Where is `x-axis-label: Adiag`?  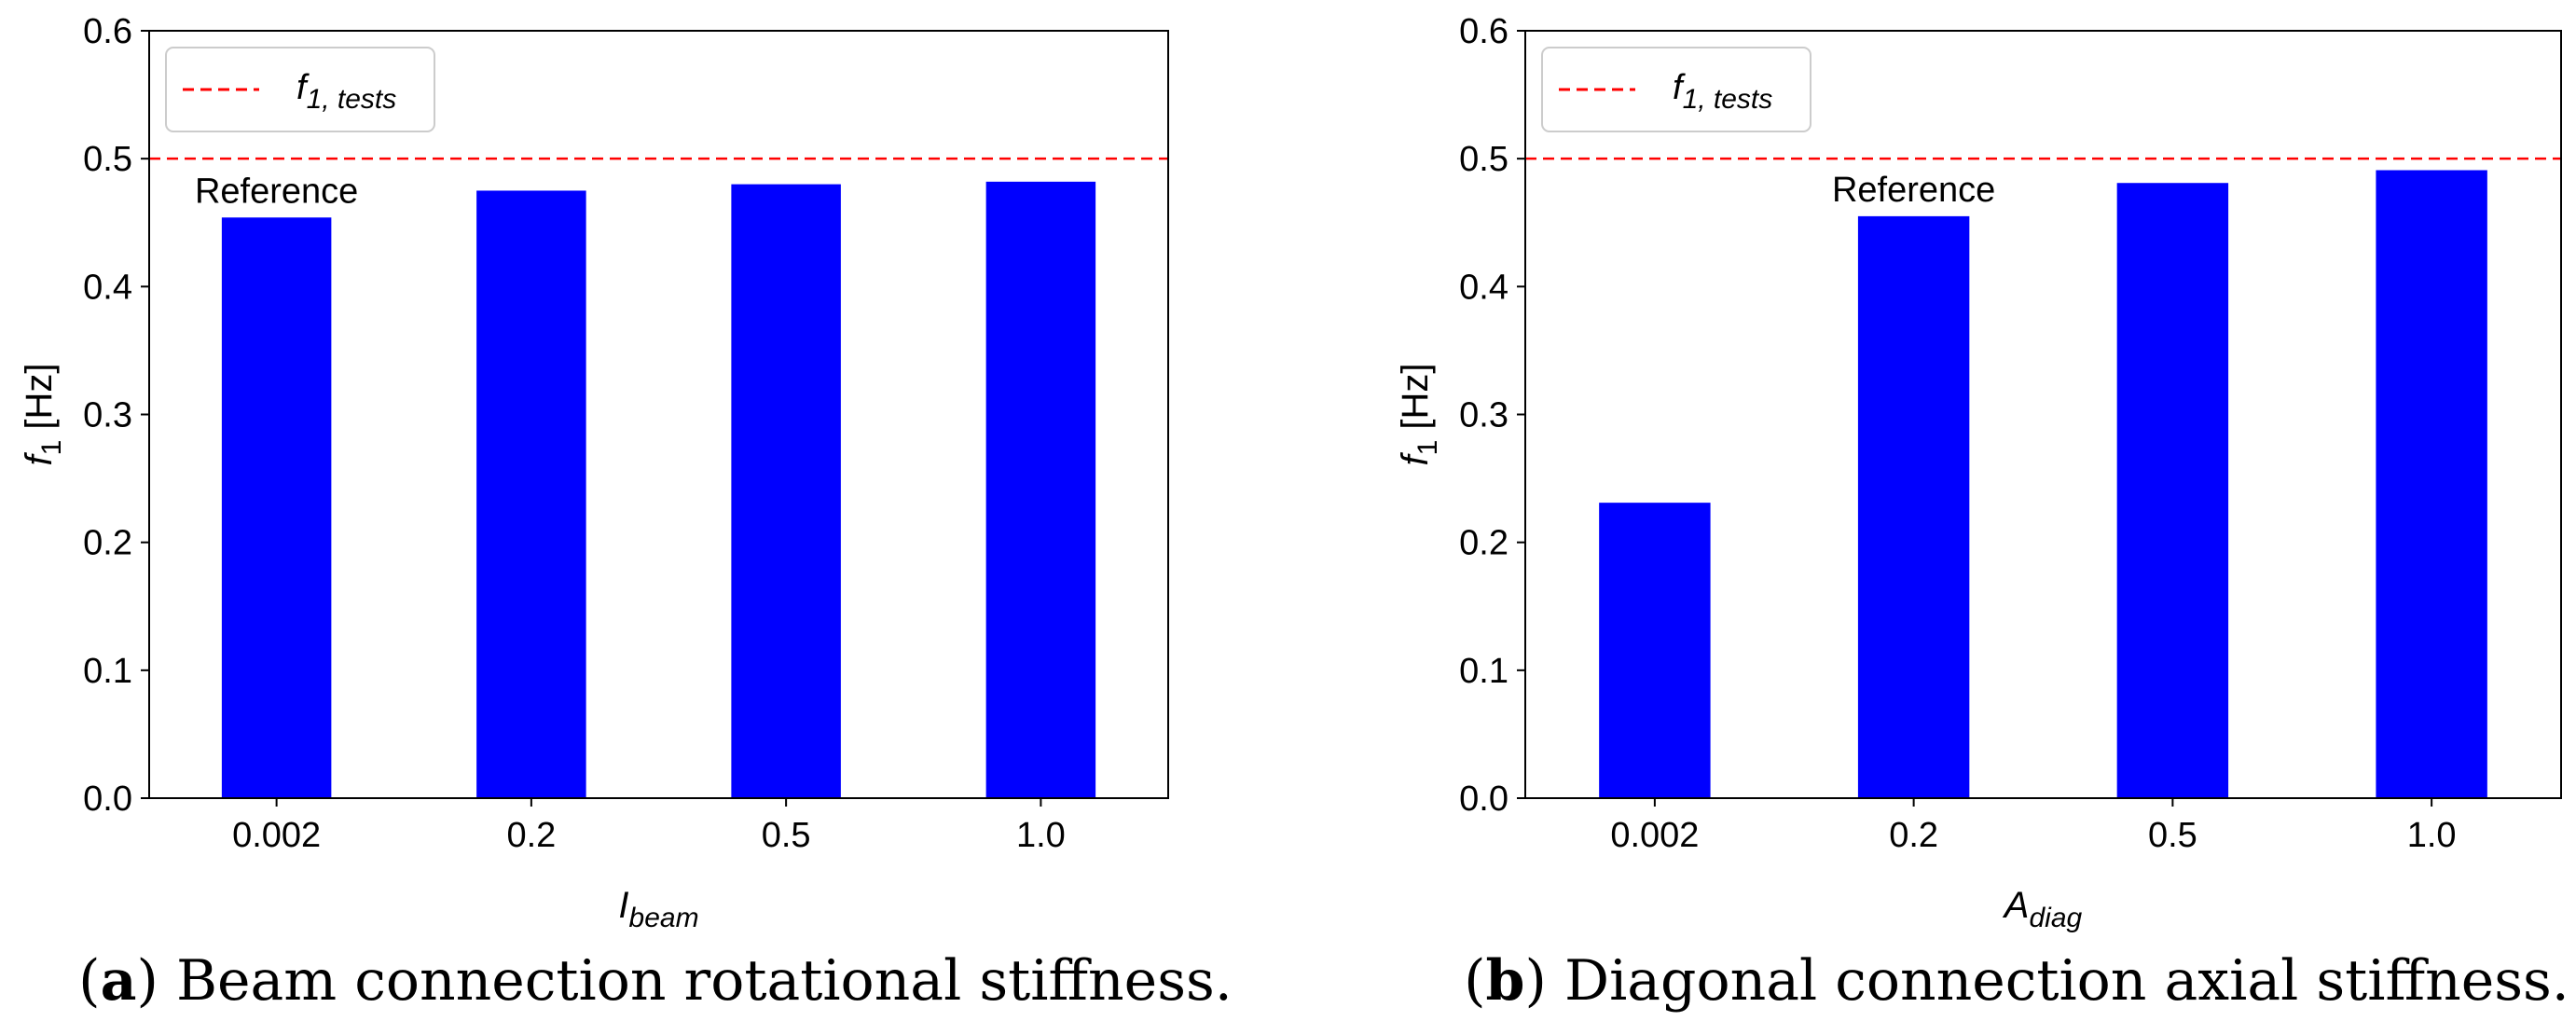
x-axis-label: Adiag is located at coordinates (2043, 909).